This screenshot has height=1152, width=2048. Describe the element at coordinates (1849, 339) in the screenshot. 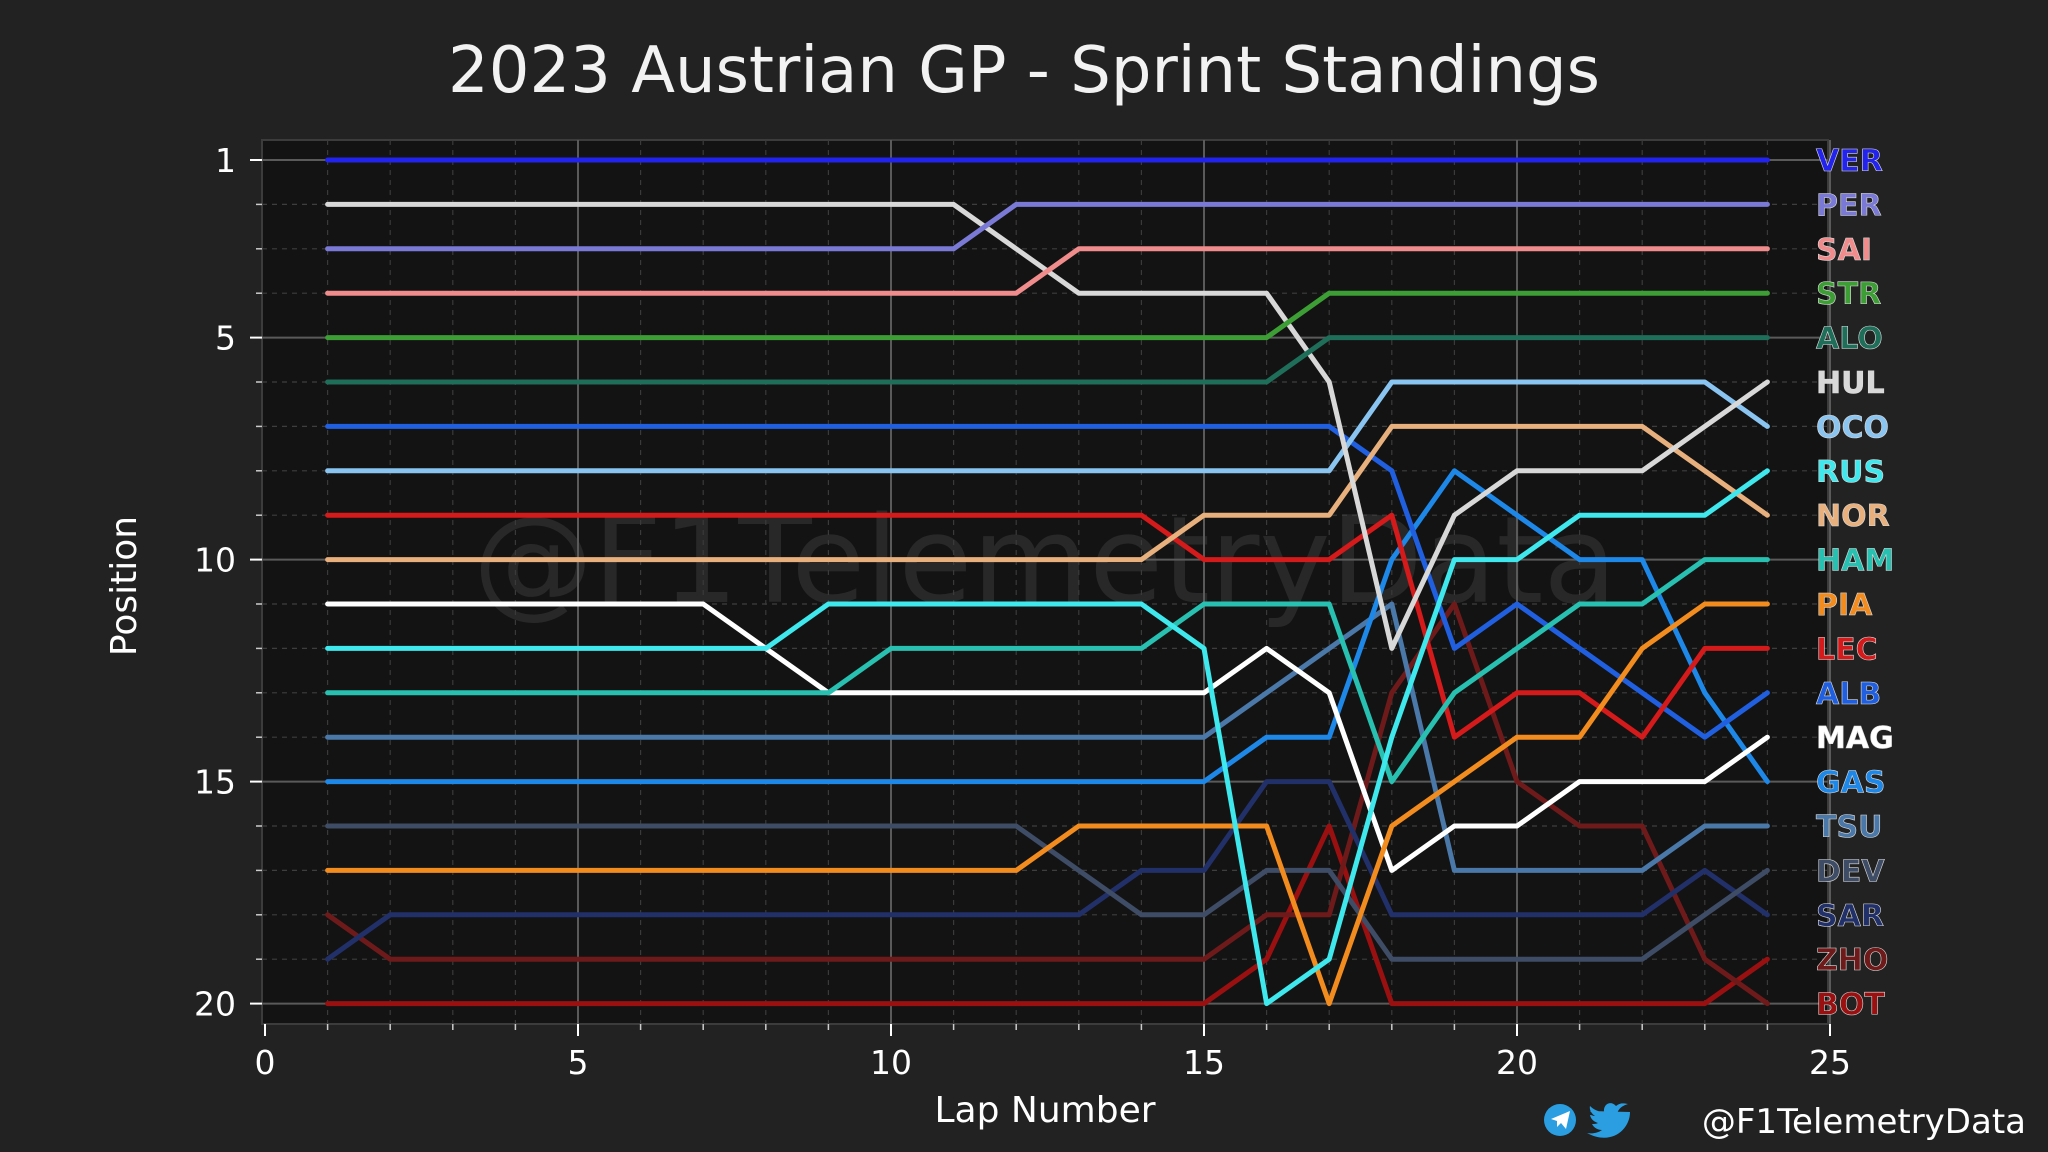

I see `legend-label-alo: ALO` at that location.